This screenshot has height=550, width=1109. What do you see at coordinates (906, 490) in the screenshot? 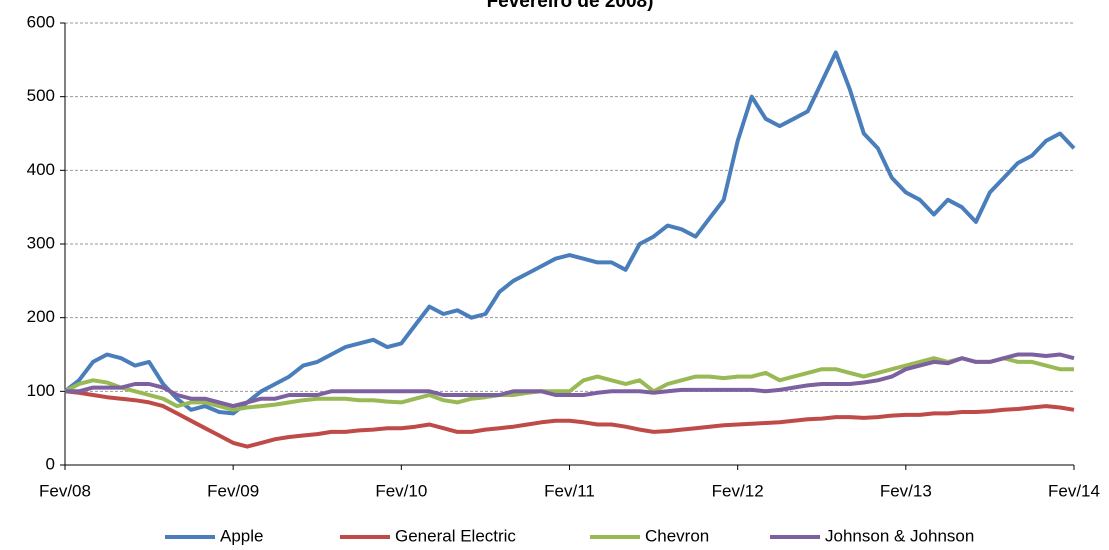
I see `x-tick-label: Fev/13` at bounding box center [906, 490].